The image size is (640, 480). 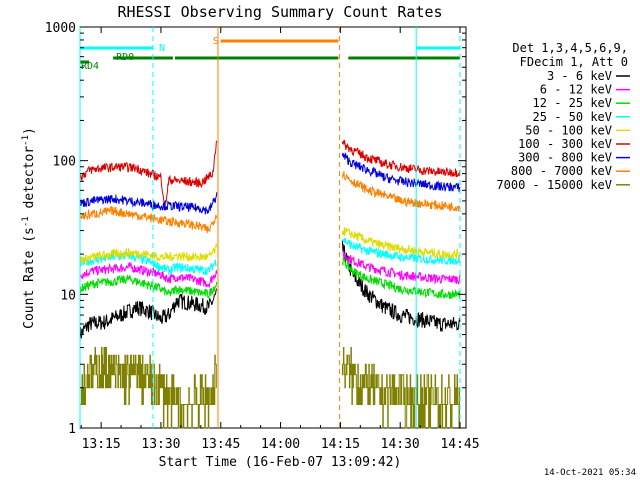 I want to click on x-tick-label-14-00: 14:00, so click(x=280, y=444).